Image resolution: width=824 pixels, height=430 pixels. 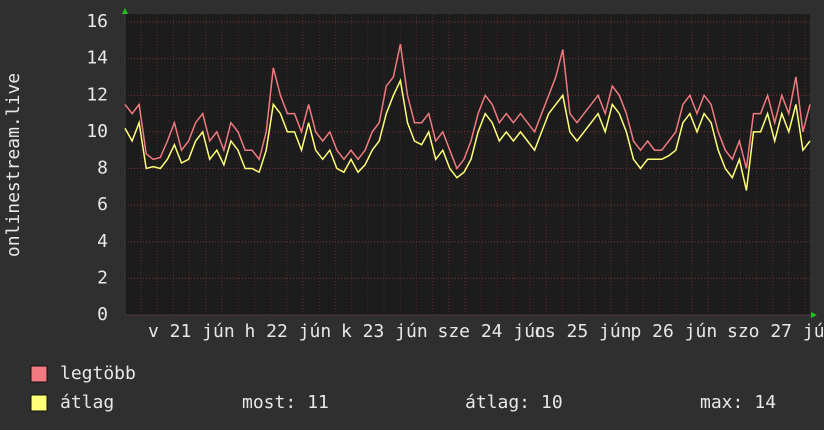 What do you see at coordinates (13, 165) in the screenshot?
I see `y-axis-label: onlinestream.live` at bounding box center [13, 165].